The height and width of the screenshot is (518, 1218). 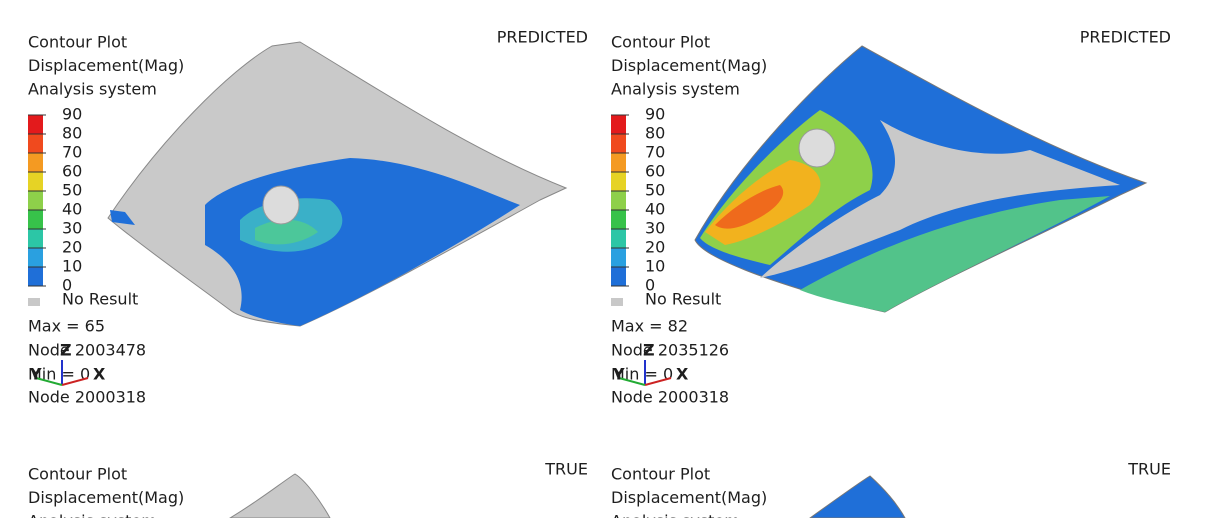 I want to click on hood-left-true, so click(x=280, y=495).